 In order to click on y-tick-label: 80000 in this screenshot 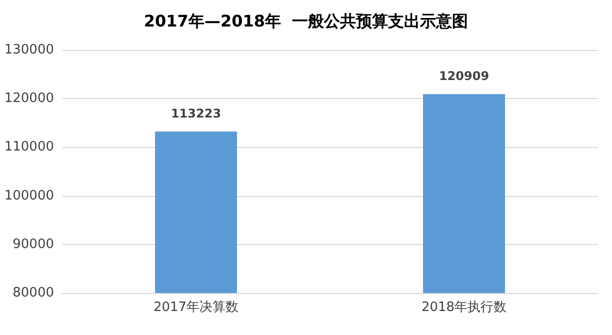, I will do `click(33, 293)`.